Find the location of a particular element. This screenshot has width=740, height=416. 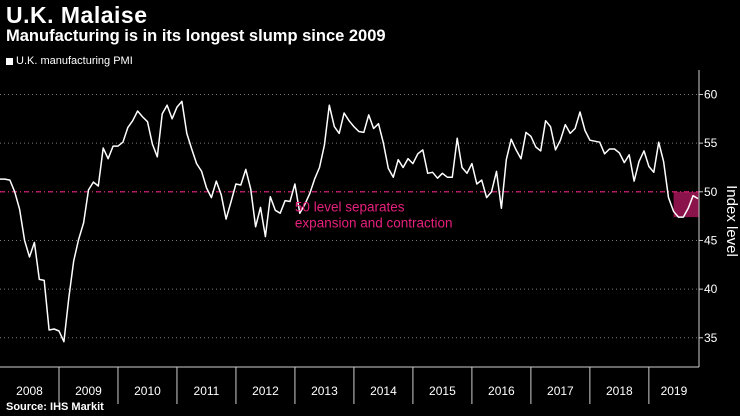

x-tick-label: 2015 is located at coordinates (442, 391).